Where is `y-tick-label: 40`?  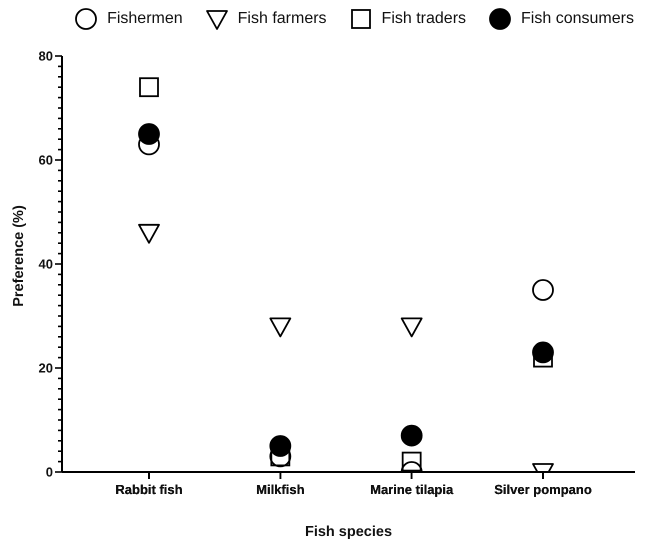 y-tick-label: 40 is located at coordinates (45, 264).